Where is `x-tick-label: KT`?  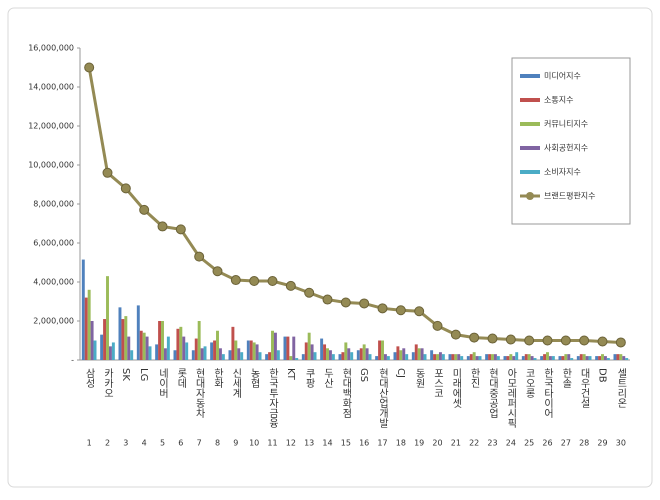
x-tick-label: KT is located at coordinates (290, 374).